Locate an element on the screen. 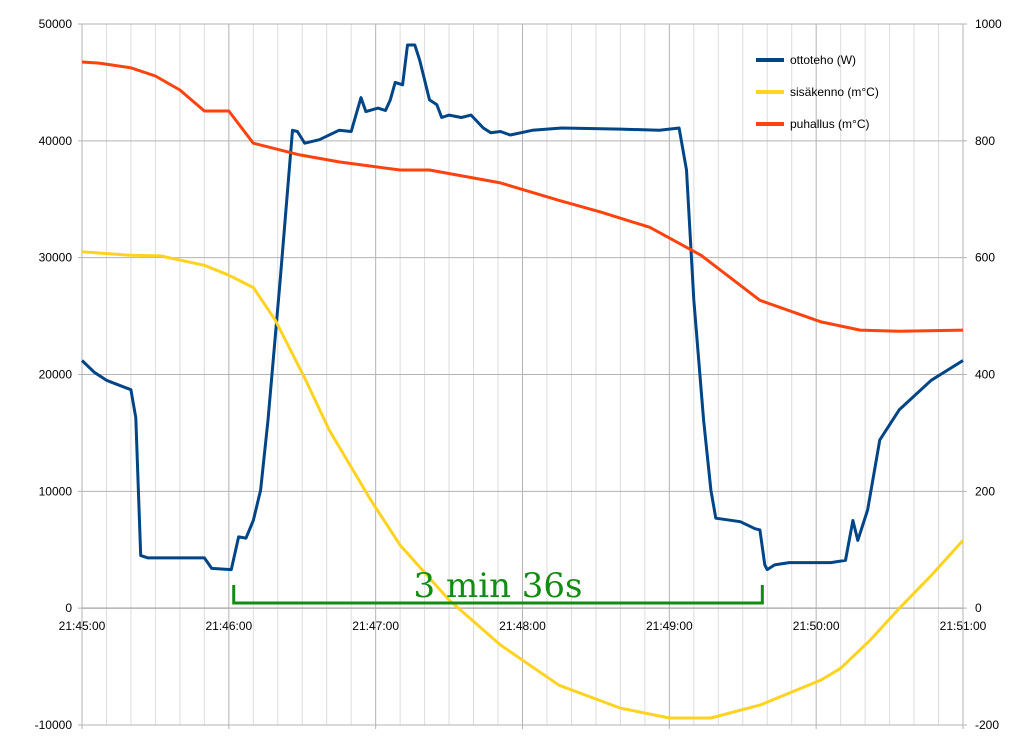 This screenshot has height=750, width=1024. x-axis-tick-label: 21:49:00 is located at coordinates (669, 626).